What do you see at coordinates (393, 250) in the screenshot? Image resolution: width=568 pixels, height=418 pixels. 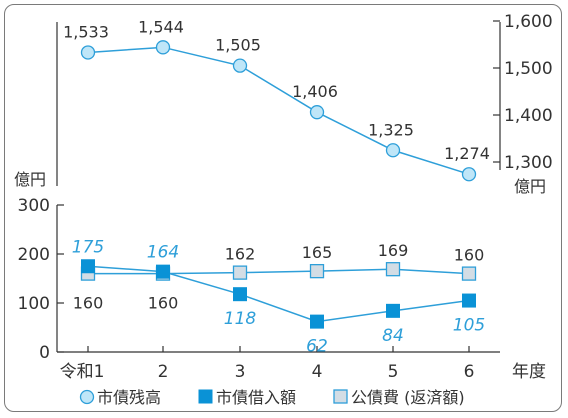 I see `repayment-value-label: 169` at bounding box center [393, 250].